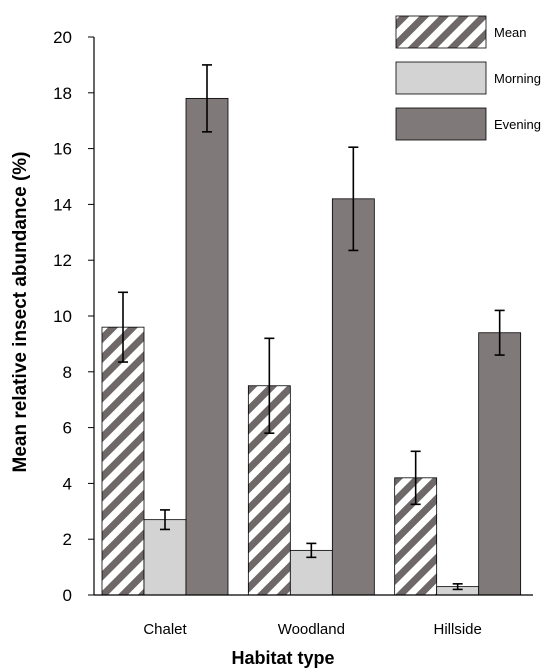 Image resolution: width=559 pixels, height=671 pixels. What do you see at coordinates (67, 483) in the screenshot?
I see `y-tick-label: 4` at bounding box center [67, 483].